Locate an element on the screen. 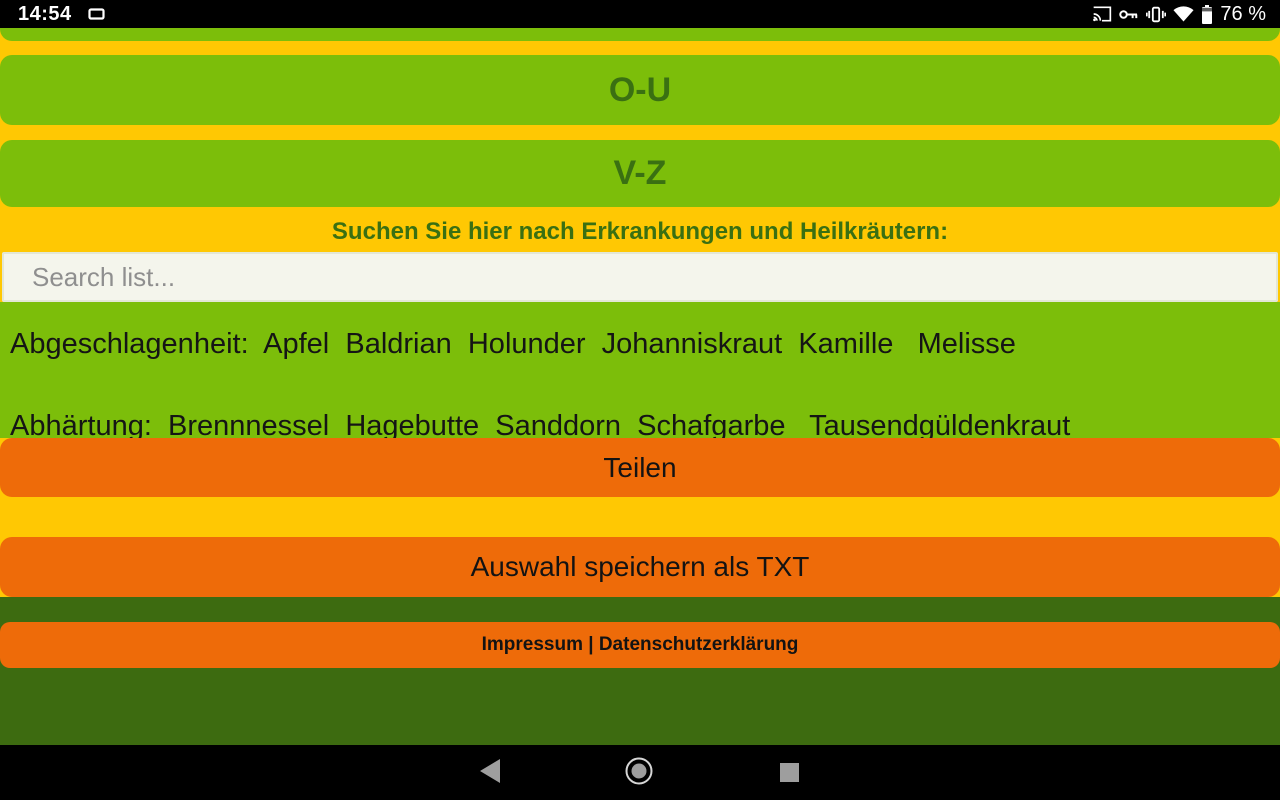 The image size is (1280, 800). home-button is located at coordinates (639, 772).